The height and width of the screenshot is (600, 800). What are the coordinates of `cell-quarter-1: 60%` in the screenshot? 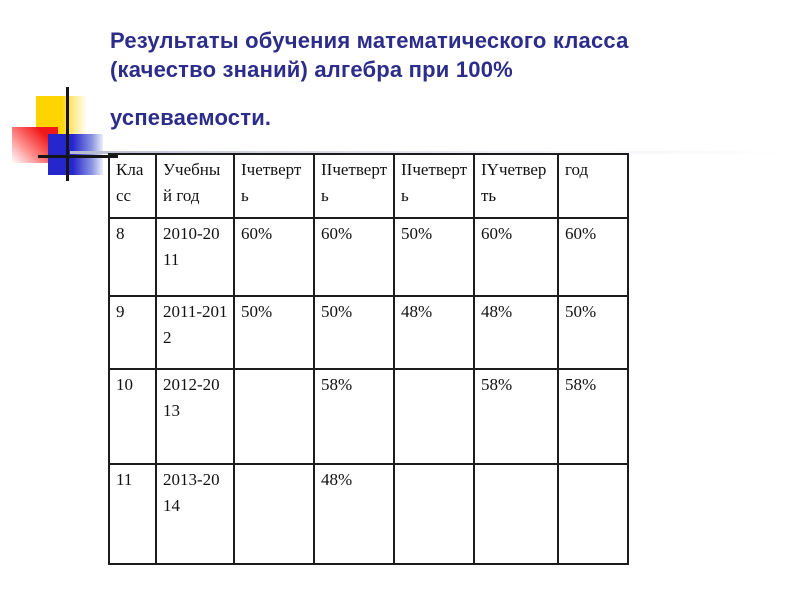 It's located at (274, 257).